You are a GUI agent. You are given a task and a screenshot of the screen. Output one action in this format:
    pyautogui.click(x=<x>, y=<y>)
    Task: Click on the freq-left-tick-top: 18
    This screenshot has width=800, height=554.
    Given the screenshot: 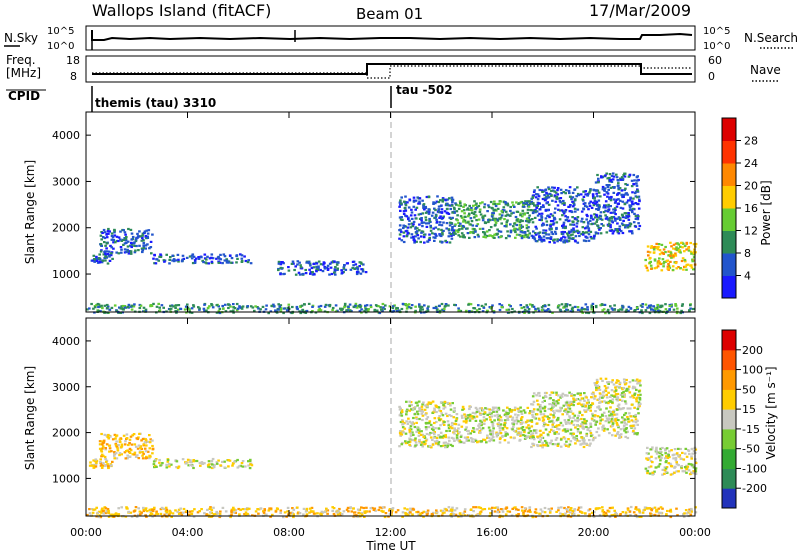 What is the action you would take?
    pyautogui.click(x=73, y=60)
    